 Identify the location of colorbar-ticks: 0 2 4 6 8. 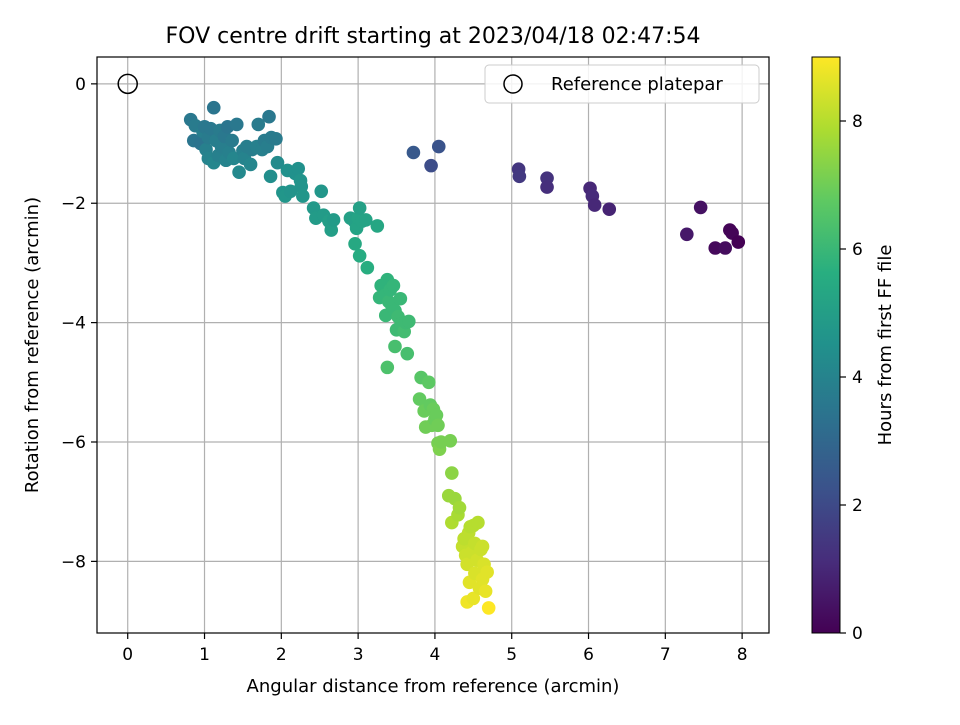
(851, 378).